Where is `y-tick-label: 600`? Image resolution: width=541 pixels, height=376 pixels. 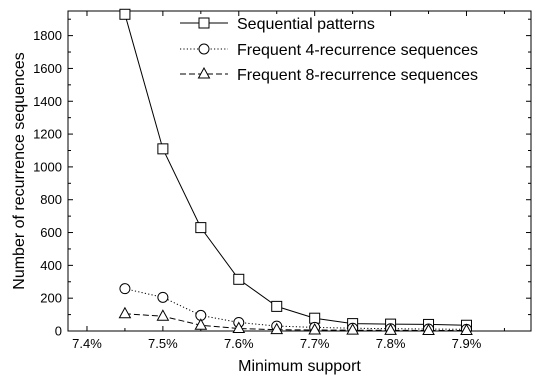
y-tick-label: 600 is located at coordinates (51, 232).